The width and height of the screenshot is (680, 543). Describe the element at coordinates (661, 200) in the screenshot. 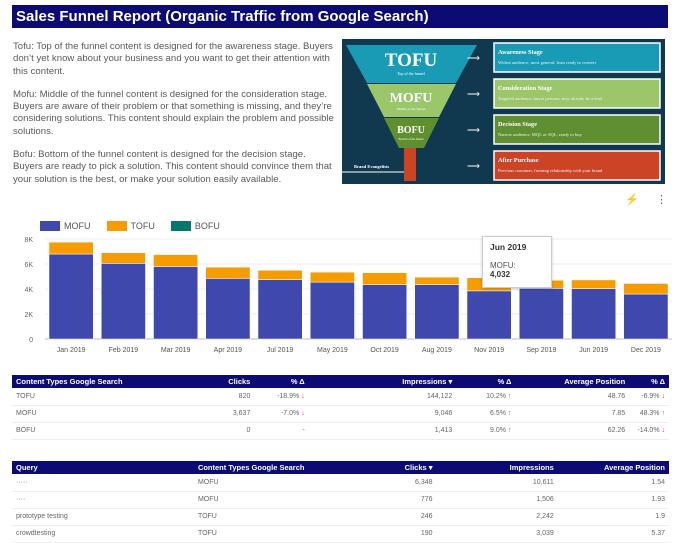

I see `more-vert-icon: ⋮` at that location.